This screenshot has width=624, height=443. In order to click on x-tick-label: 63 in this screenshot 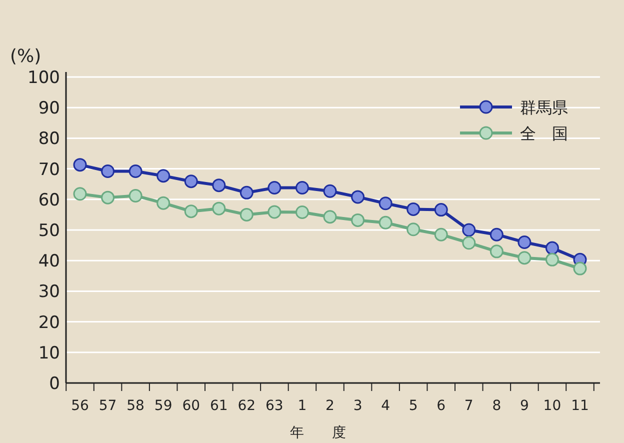, I will do `click(275, 406)`.